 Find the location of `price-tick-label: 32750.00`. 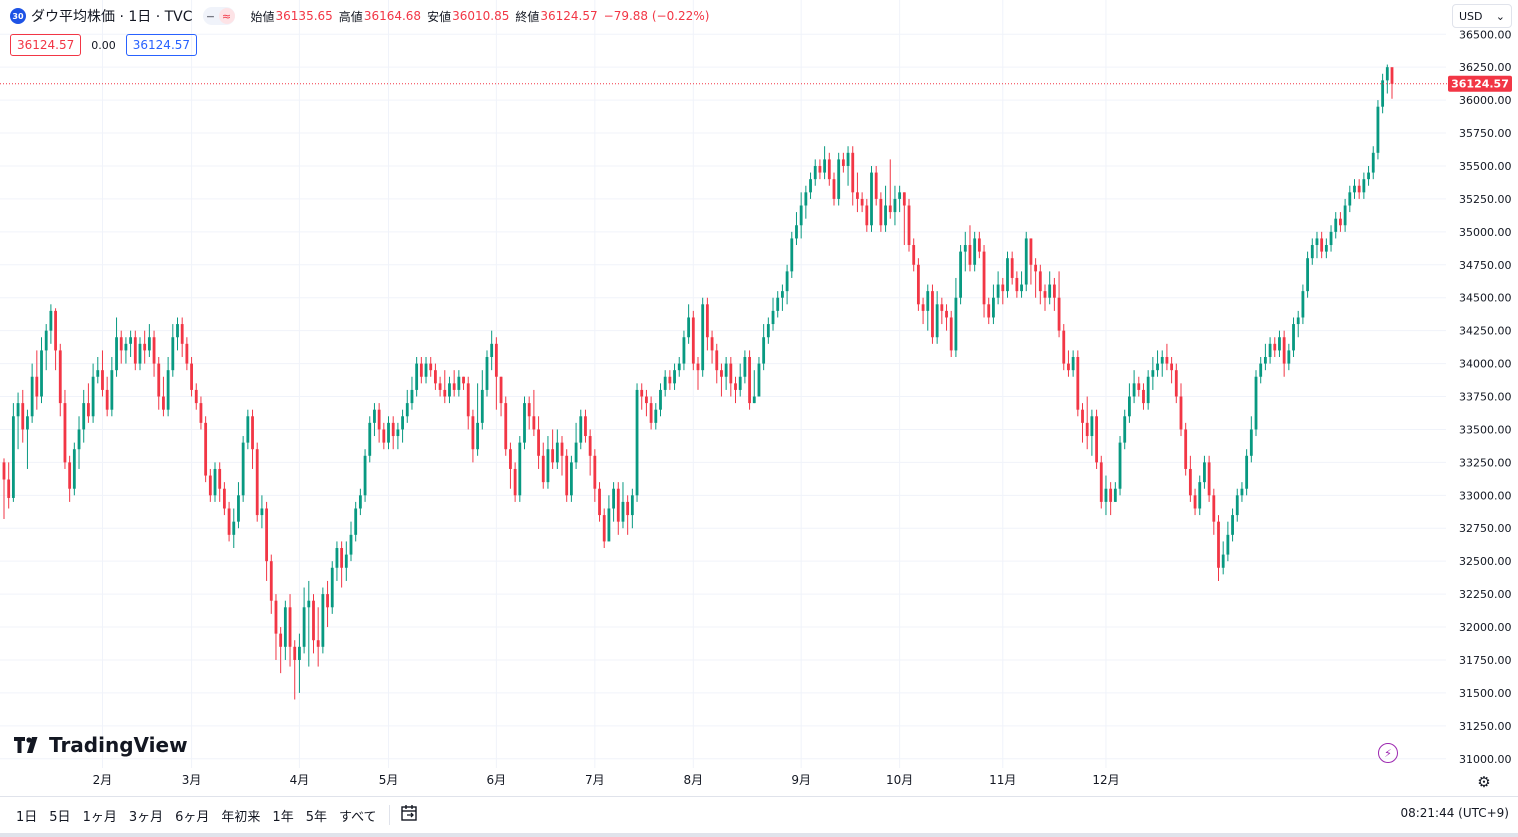

price-tick-label: 32750.00 is located at coordinates (1485, 528).